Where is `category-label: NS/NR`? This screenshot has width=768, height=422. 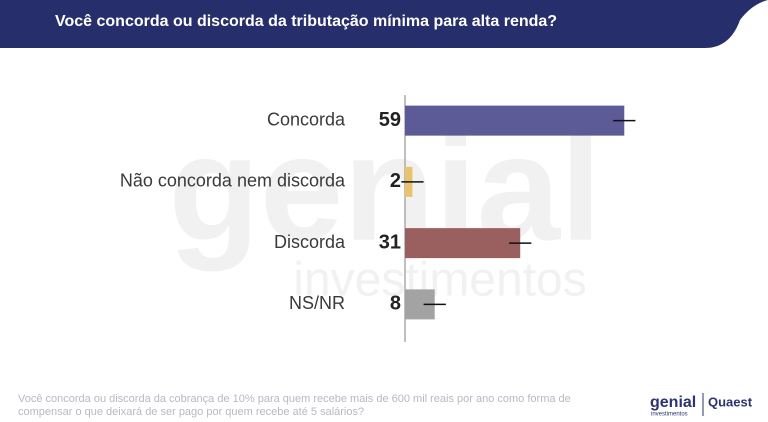 category-label: NS/NR is located at coordinates (317, 303).